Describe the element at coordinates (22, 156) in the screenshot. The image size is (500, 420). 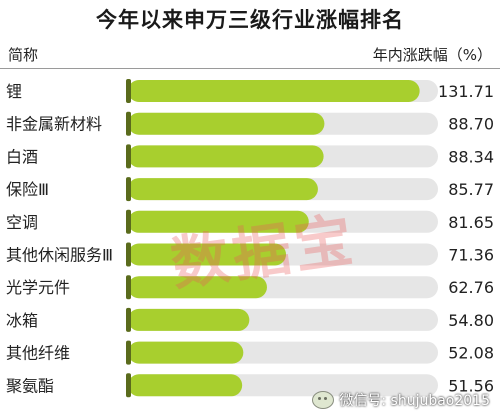
I see `category-label: 白酒` at that location.